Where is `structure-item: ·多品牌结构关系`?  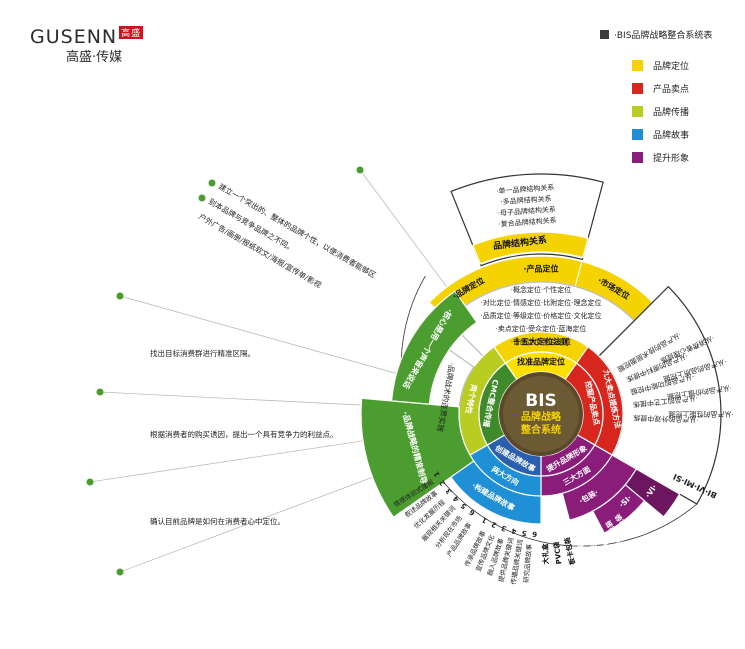 structure-item: ·多品牌结构关系 is located at coordinates (526, 200).